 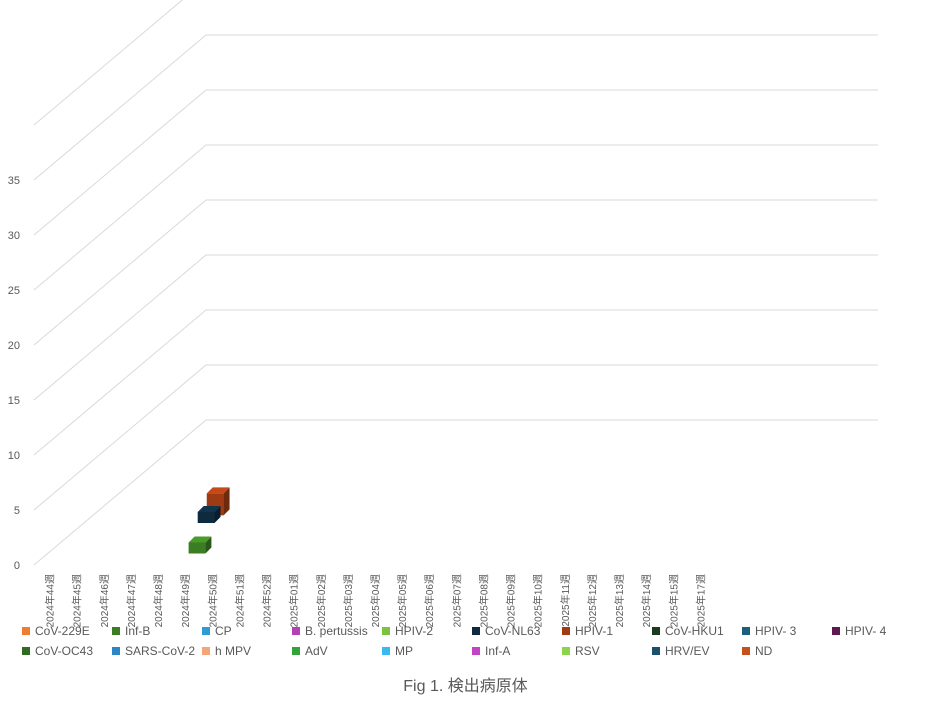 I want to click on x-tick-label: 2025年03週, so click(x=348, y=600).